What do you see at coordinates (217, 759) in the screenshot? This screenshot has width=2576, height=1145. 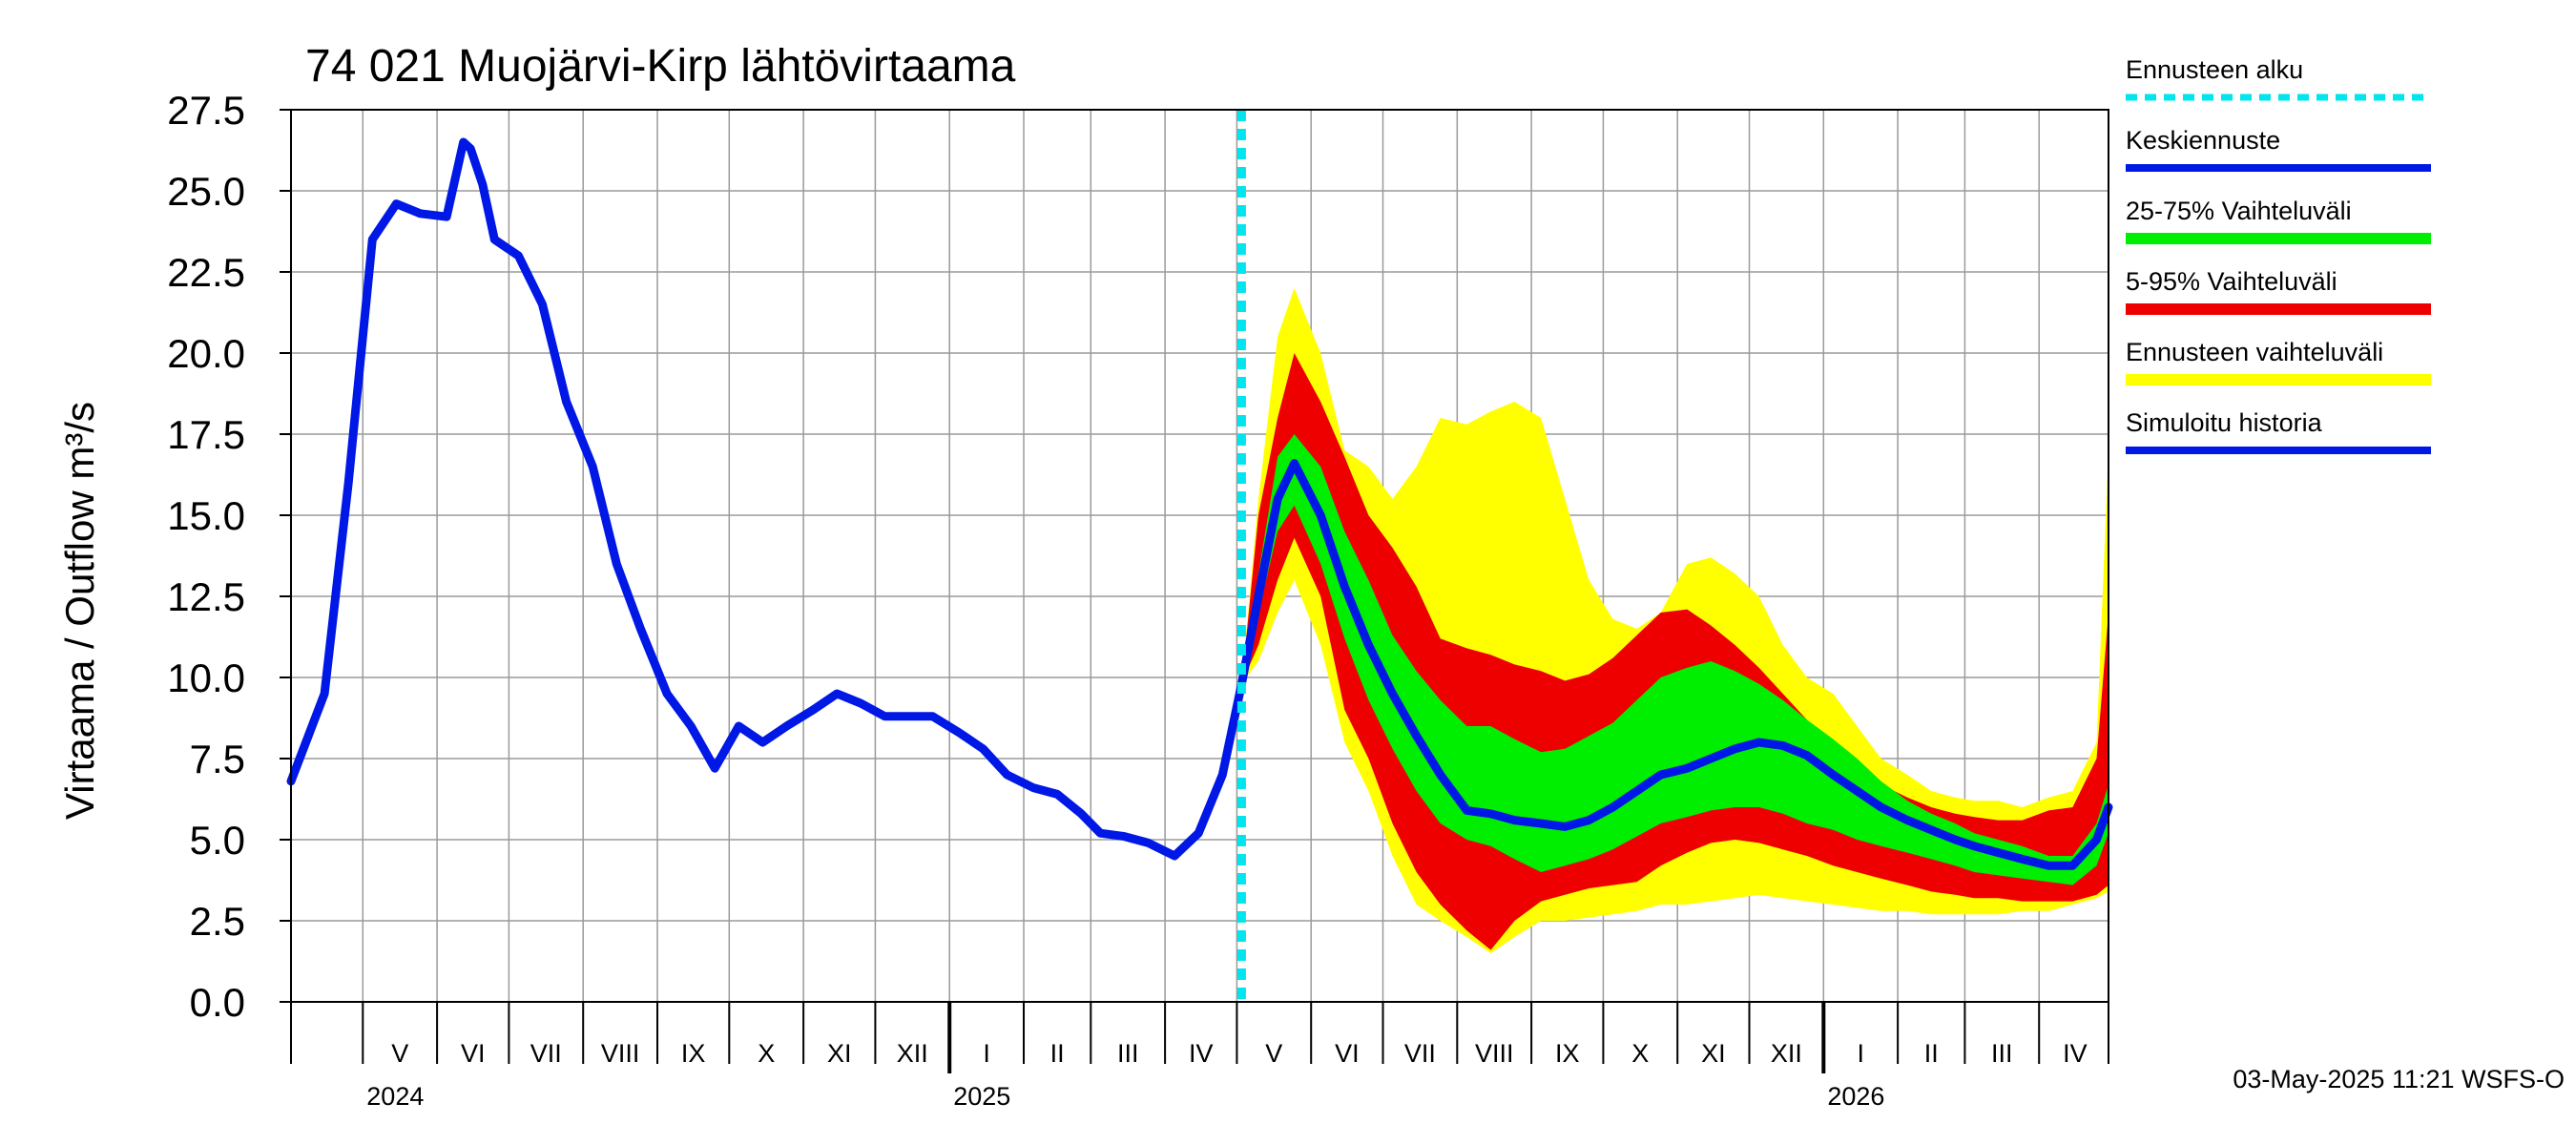 I see `y-tick-label: 7.5` at bounding box center [217, 759].